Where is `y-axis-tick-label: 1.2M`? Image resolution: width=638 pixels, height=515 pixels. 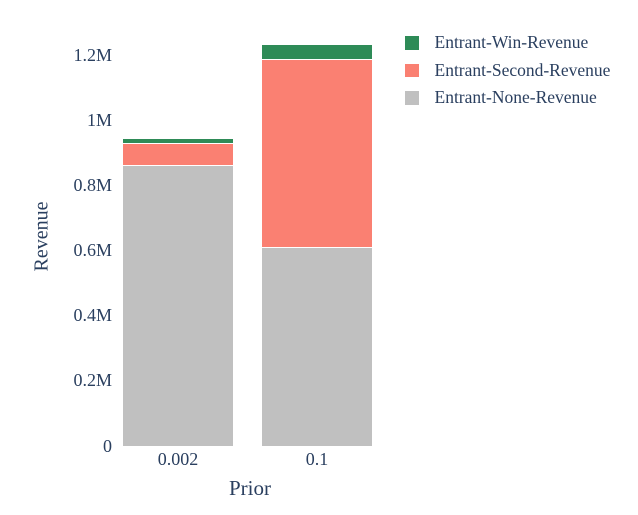
y-axis-tick-label: 1.2M is located at coordinates (92, 54).